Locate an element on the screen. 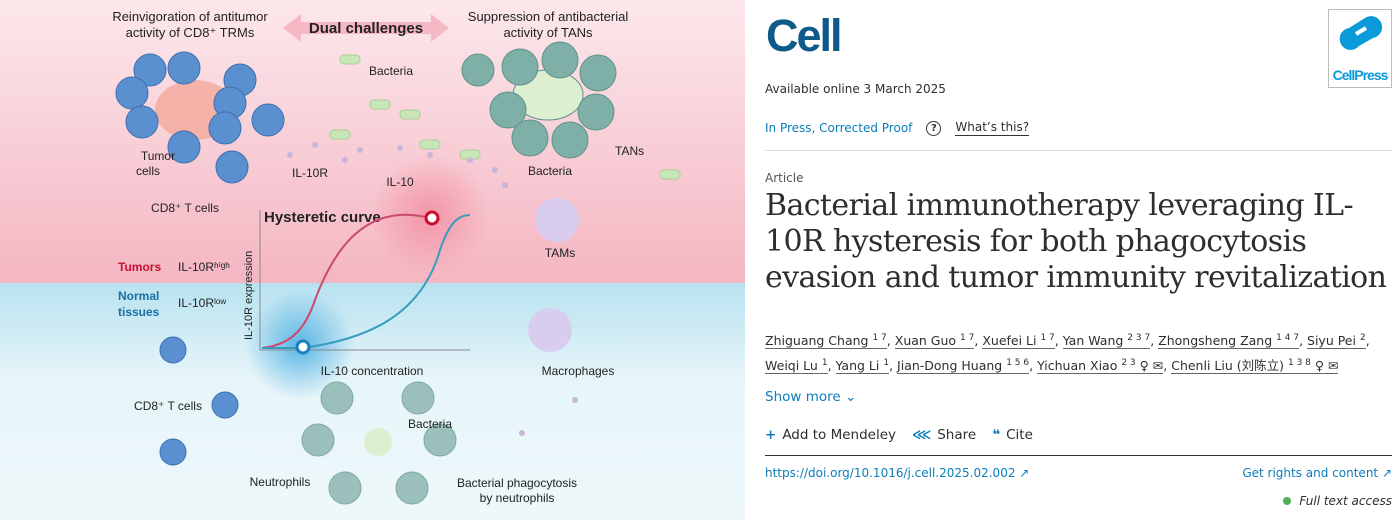  author-link: Xuan Guo 1 7 is located at coordinates (934, 341).